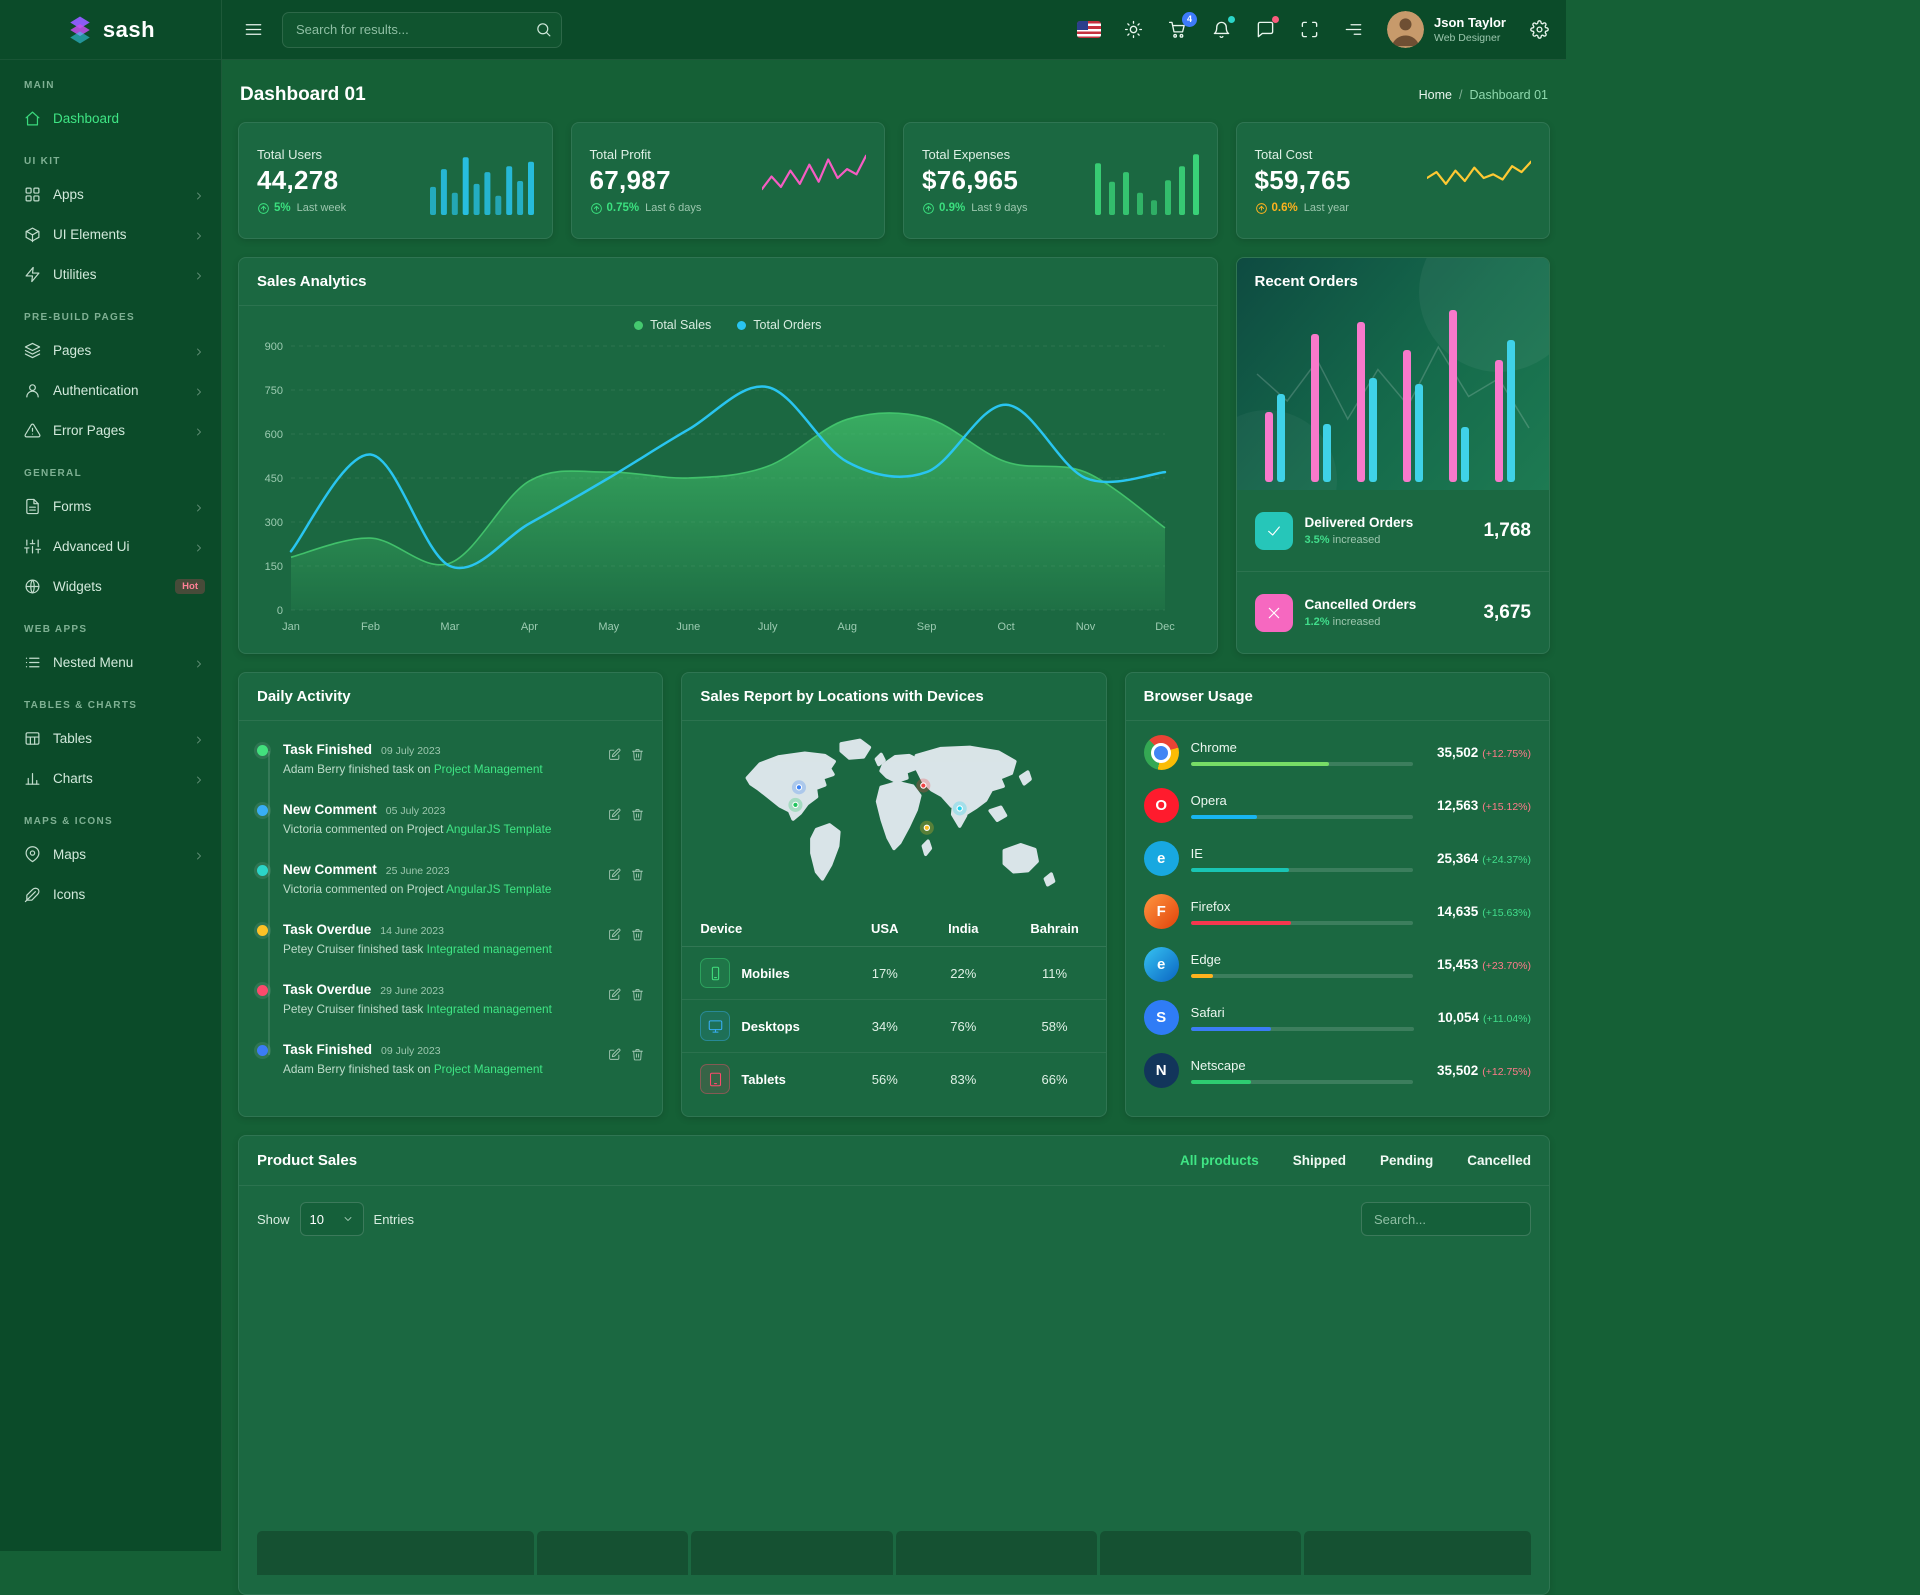  I want to click on sidebar-item-apps: Apps, so click(110, 194).